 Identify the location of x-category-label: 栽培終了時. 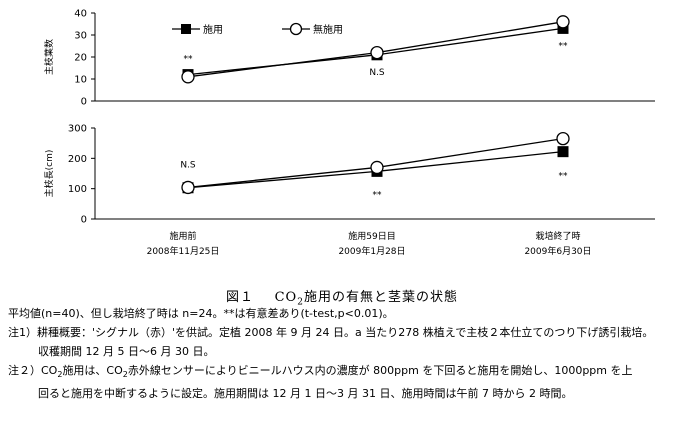
(557, 236).